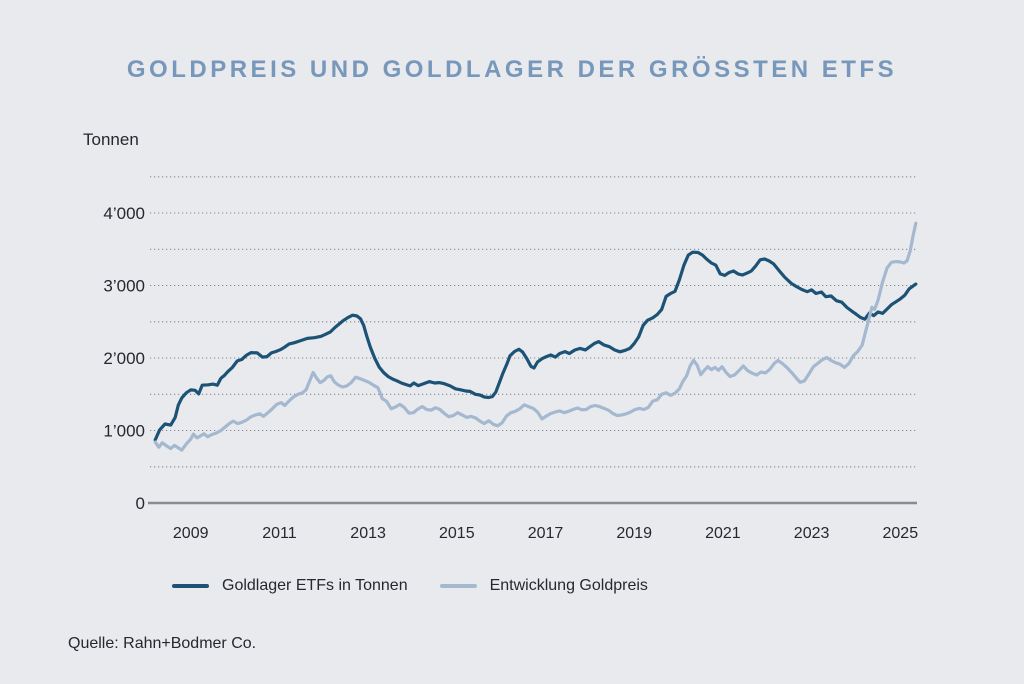  Describe the element at coordinates (368, 533) in the screenshot. I see `x-tick-label: 2013` at that location.